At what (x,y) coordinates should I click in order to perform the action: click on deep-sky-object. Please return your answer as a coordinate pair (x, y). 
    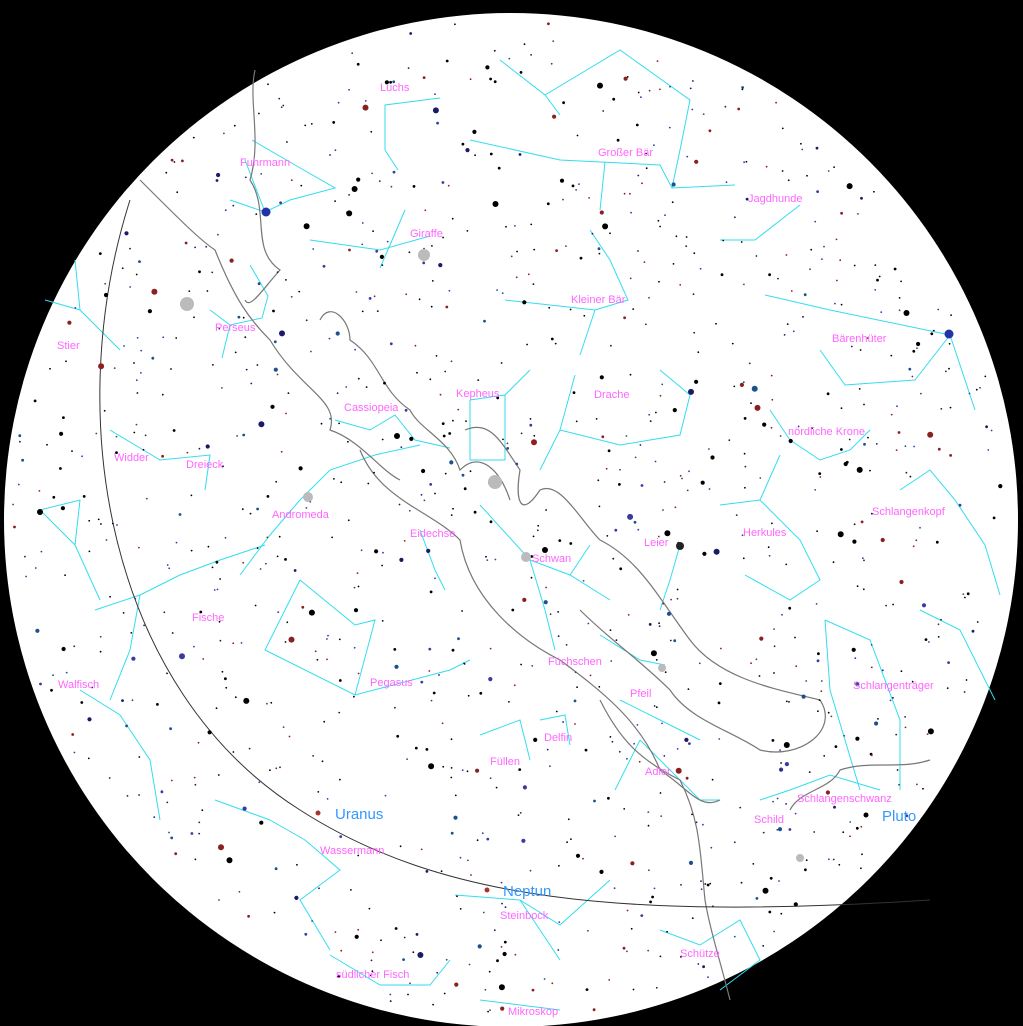
    Looking at the image, I should click on (800, 858).